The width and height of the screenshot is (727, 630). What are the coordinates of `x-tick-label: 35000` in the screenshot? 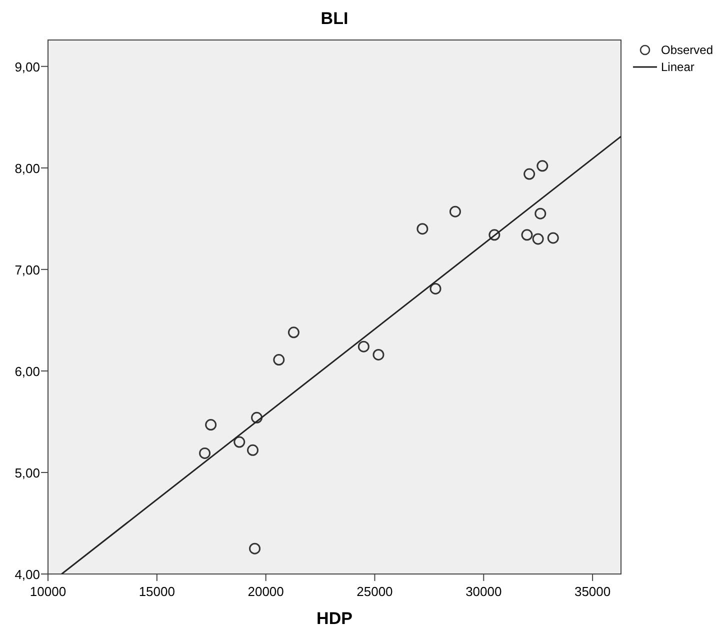 It's located at (592, 591).